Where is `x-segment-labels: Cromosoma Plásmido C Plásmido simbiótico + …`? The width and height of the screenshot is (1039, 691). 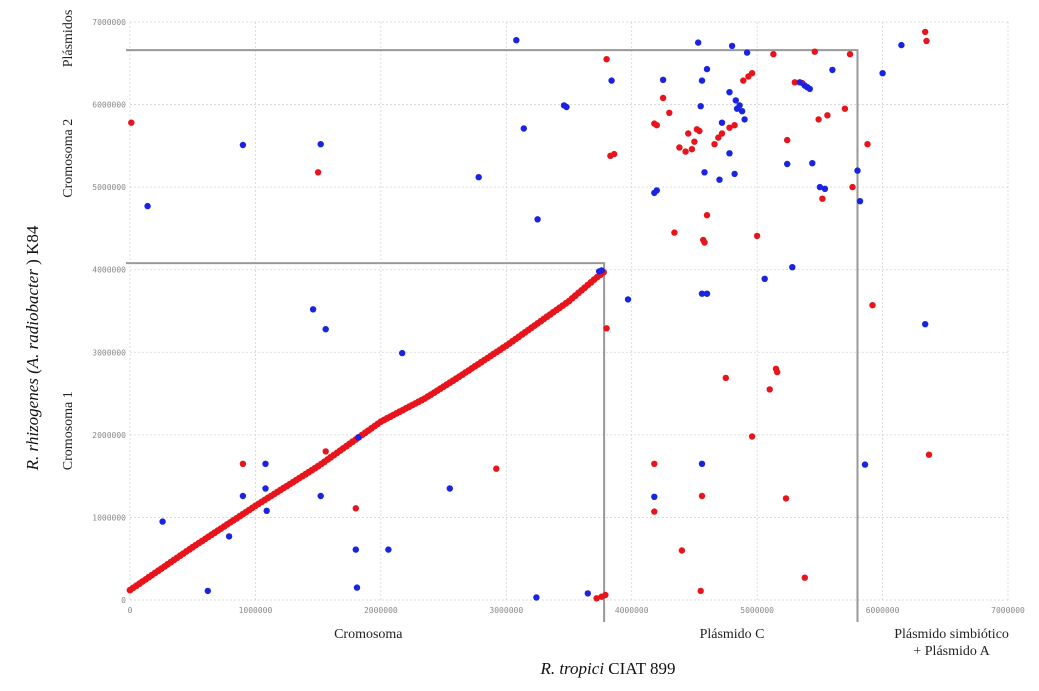 x-segment-labels: Cromosoma Plásmido C Plásmido simbiótico + … is located at coordinates (671, 643).